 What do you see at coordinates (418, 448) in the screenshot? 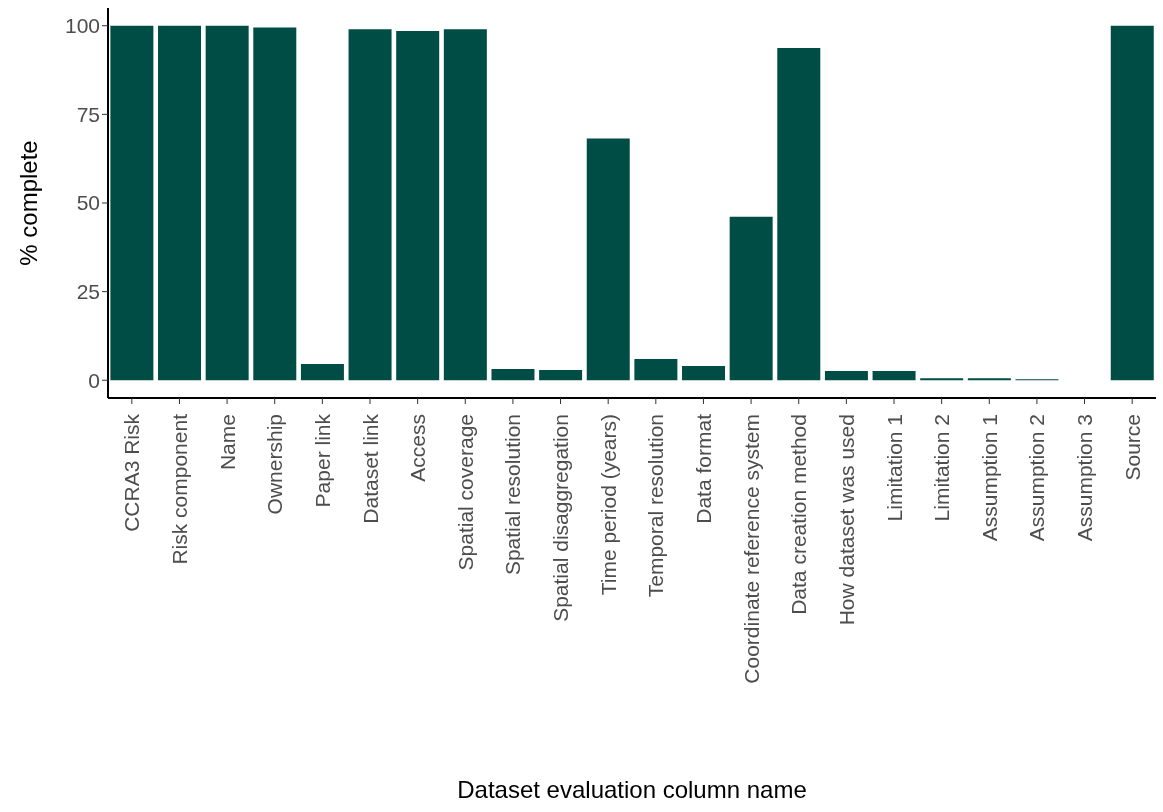
I see `x-tick-label: Access` at bounding box center [418, 448].